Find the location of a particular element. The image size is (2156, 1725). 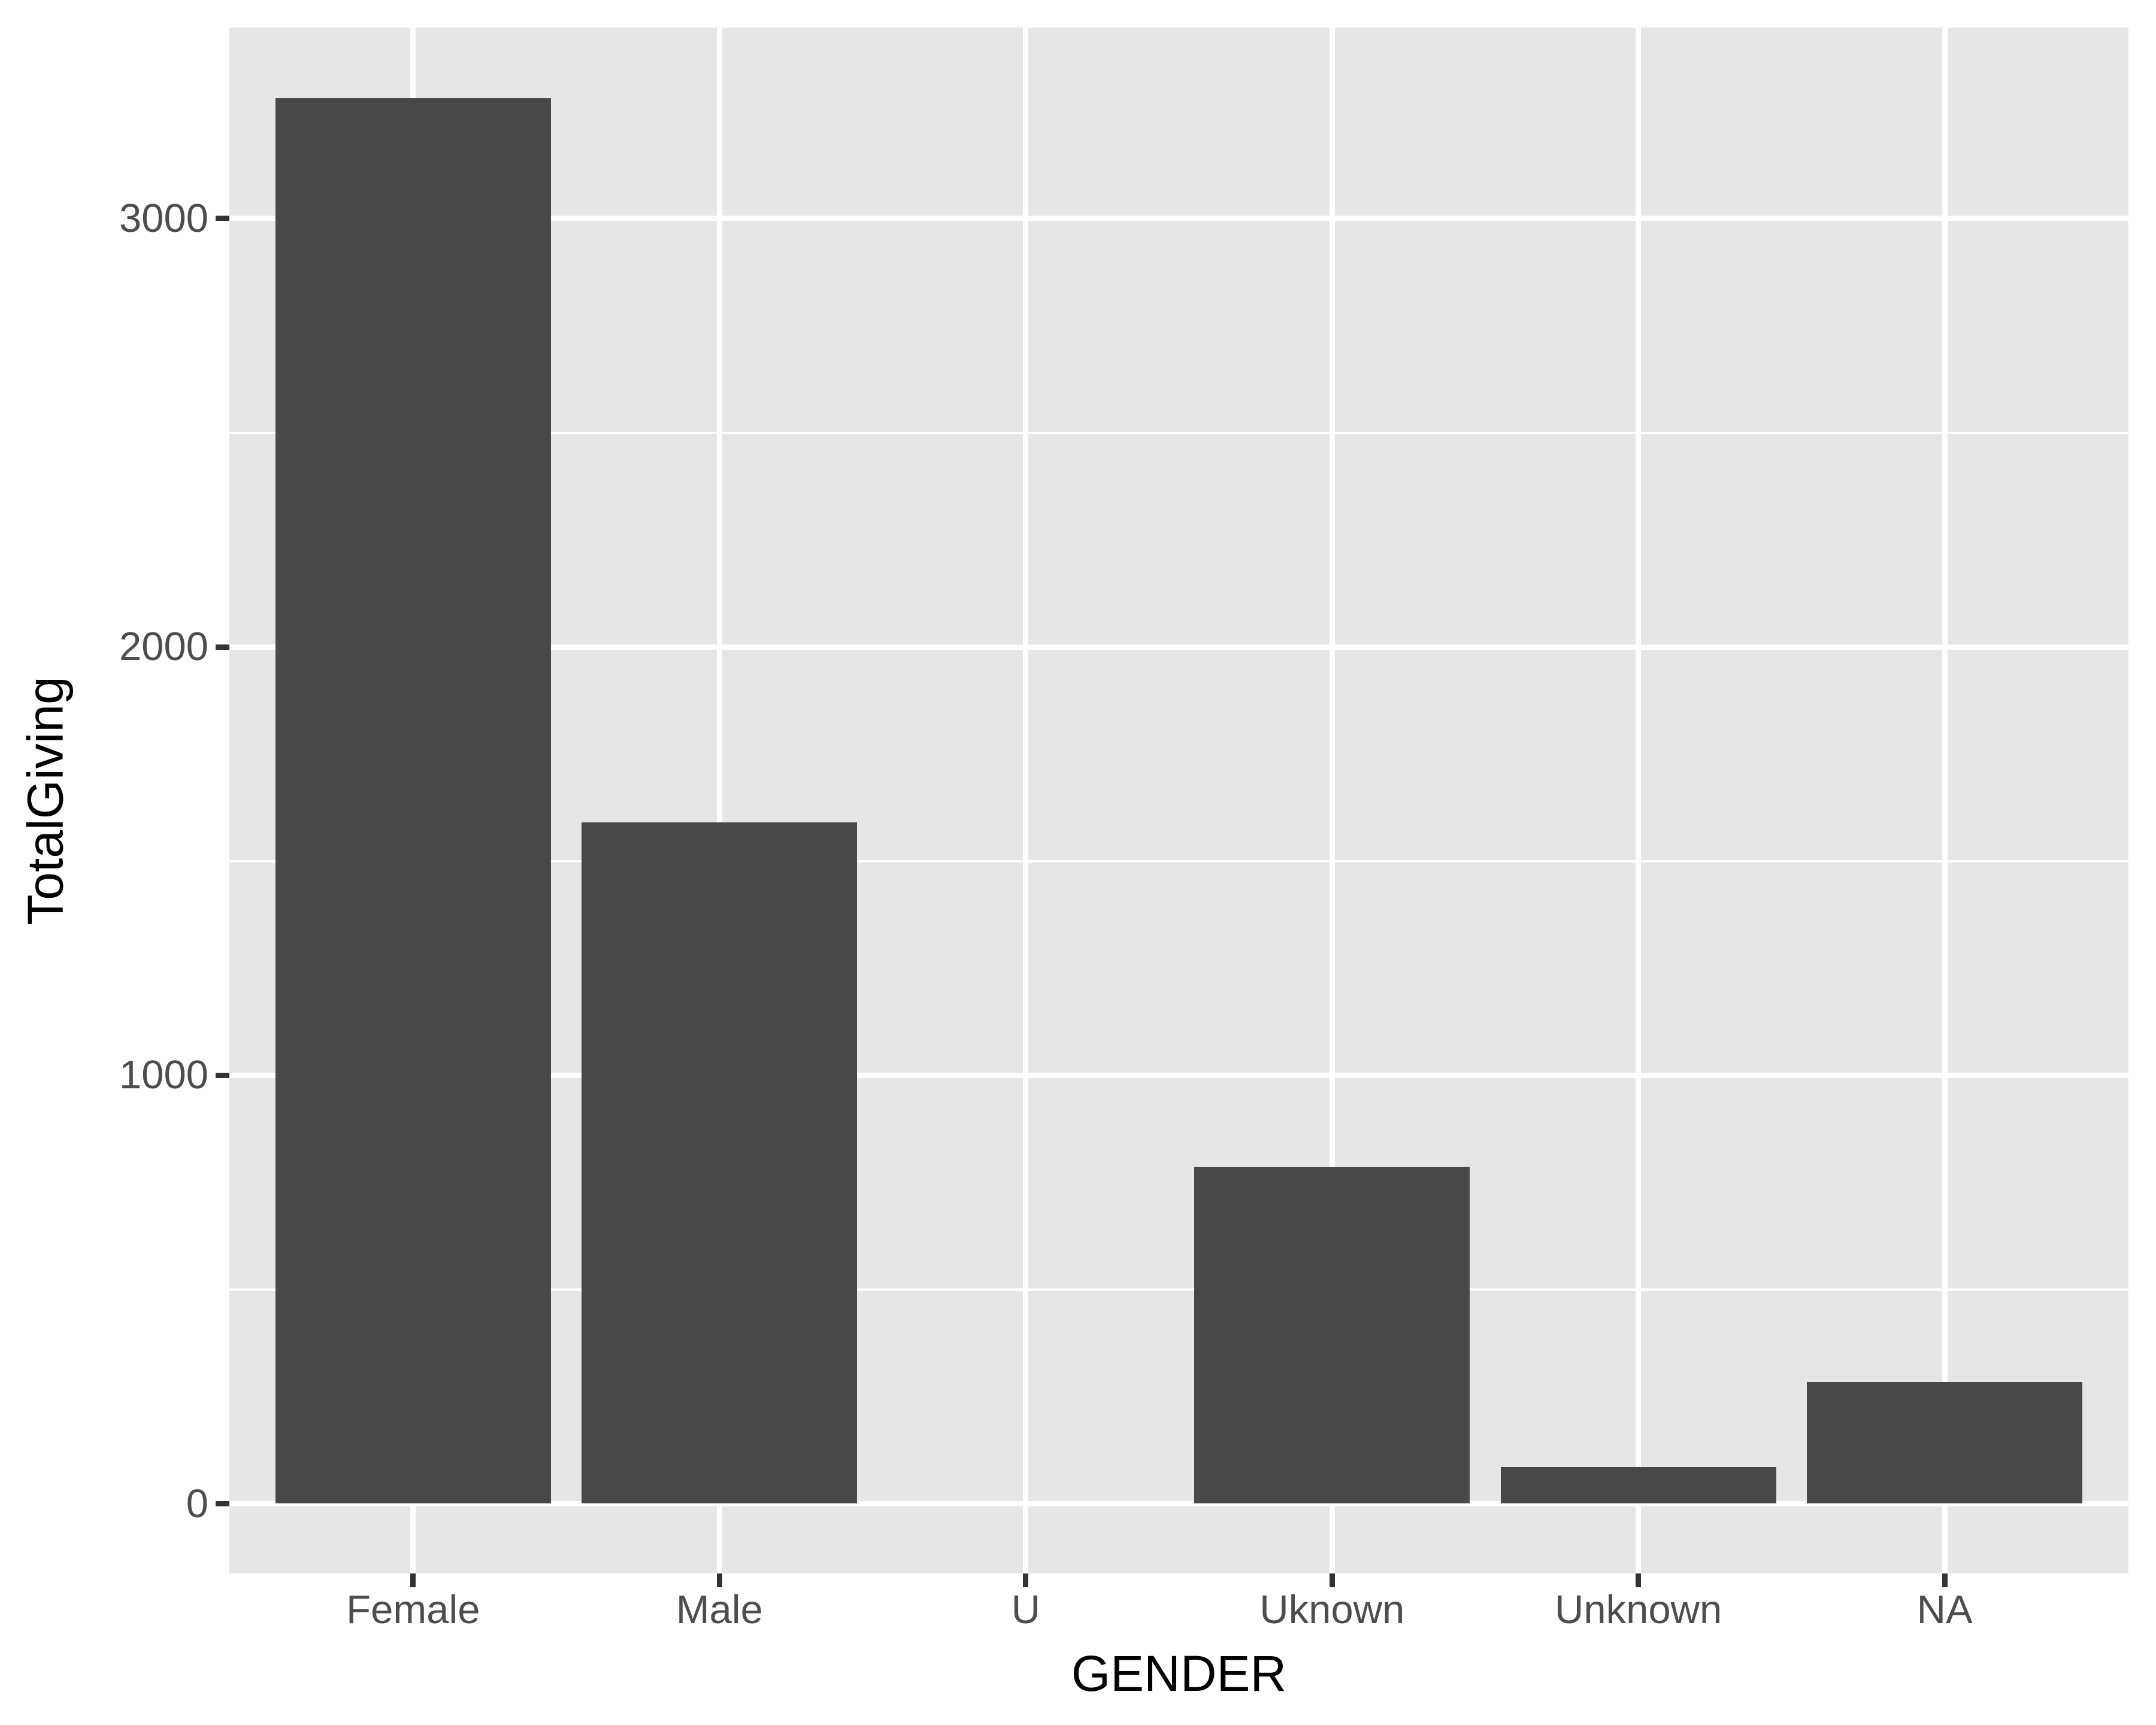

x-tick-mark-u is located at coordinates (1026, 1580).